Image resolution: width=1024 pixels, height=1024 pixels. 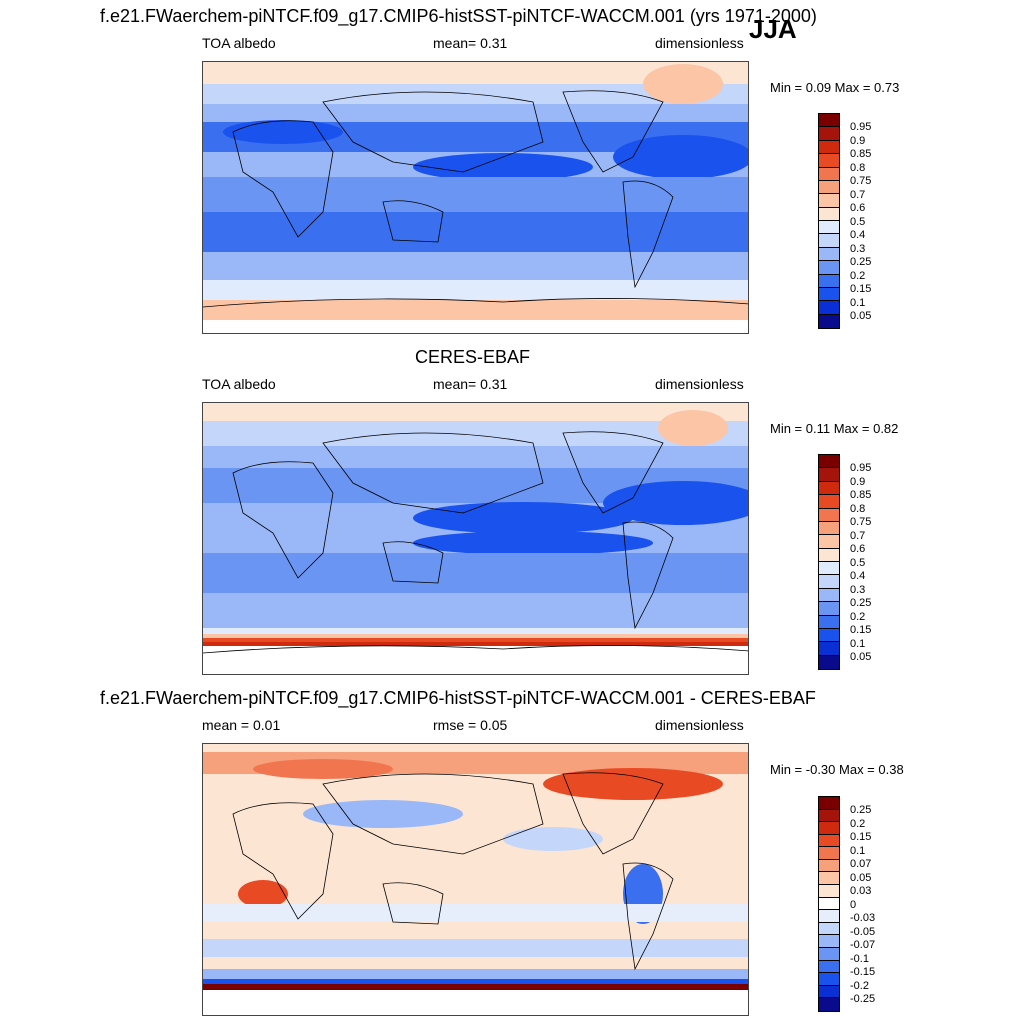 I want to click on diff-rmse-label: rmse = 0.05, so click(x=470, y=725).